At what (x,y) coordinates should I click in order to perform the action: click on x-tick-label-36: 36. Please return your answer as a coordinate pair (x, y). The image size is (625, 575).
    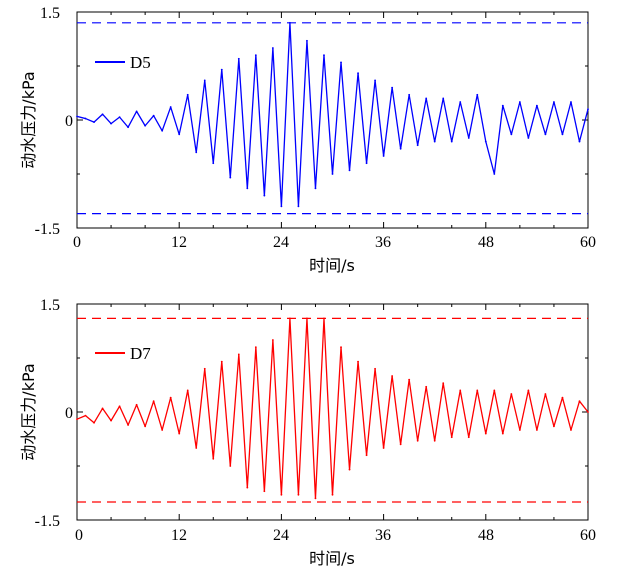
    Looking at the image, I should click on (383, 242).